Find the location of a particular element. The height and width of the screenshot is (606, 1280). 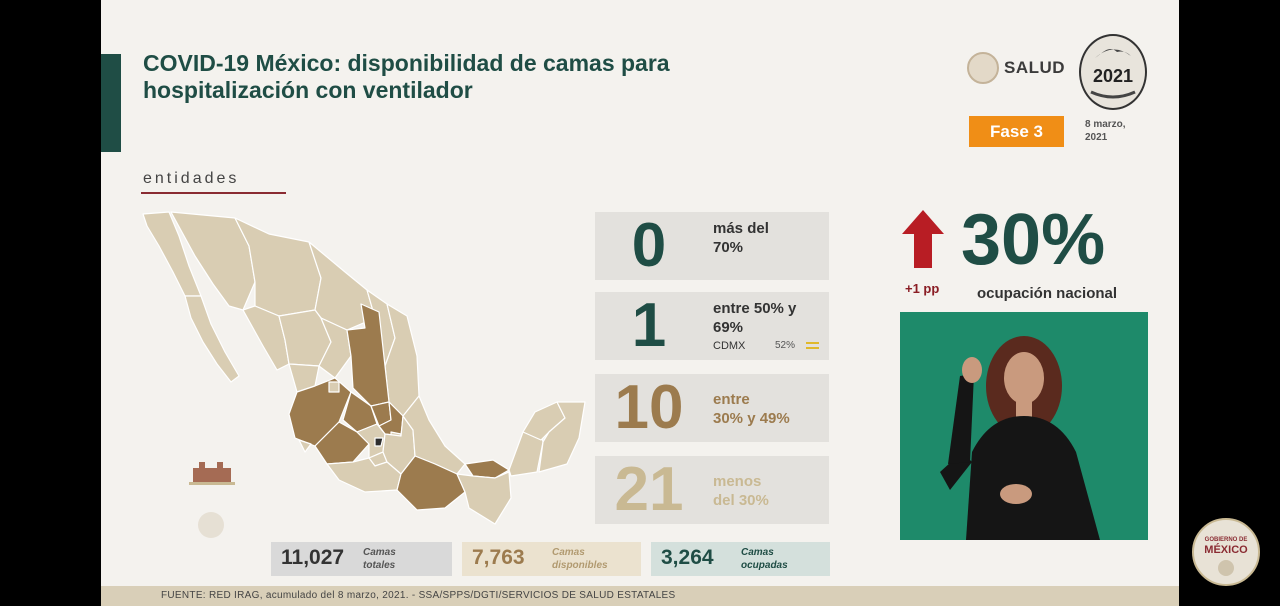

report-date: 8 marzo, 2021 is located at coordinates (1105, 131).